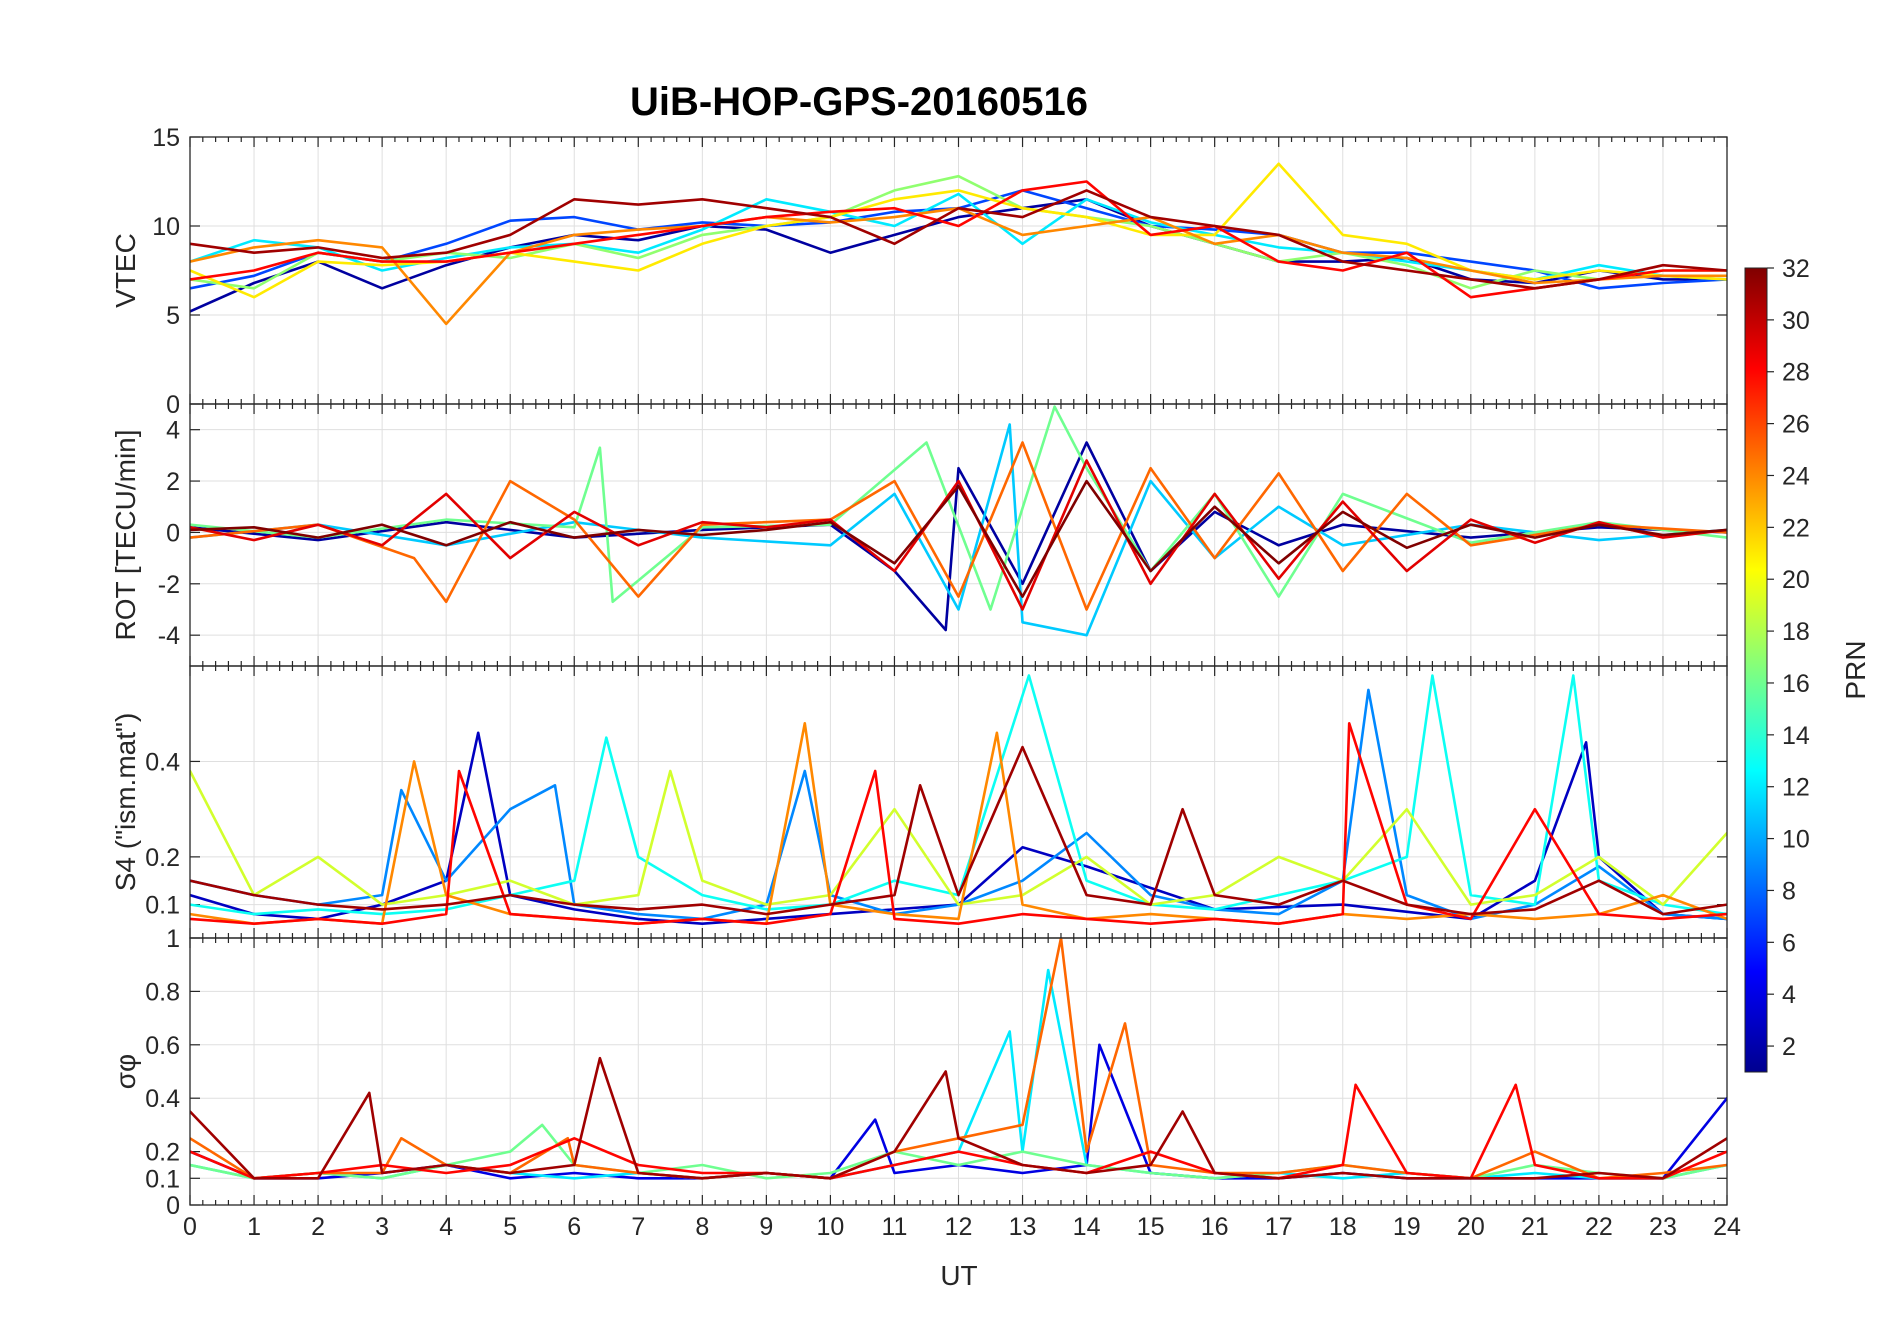  I want to click on x-tick-label: 20, so click(1471, 1227).